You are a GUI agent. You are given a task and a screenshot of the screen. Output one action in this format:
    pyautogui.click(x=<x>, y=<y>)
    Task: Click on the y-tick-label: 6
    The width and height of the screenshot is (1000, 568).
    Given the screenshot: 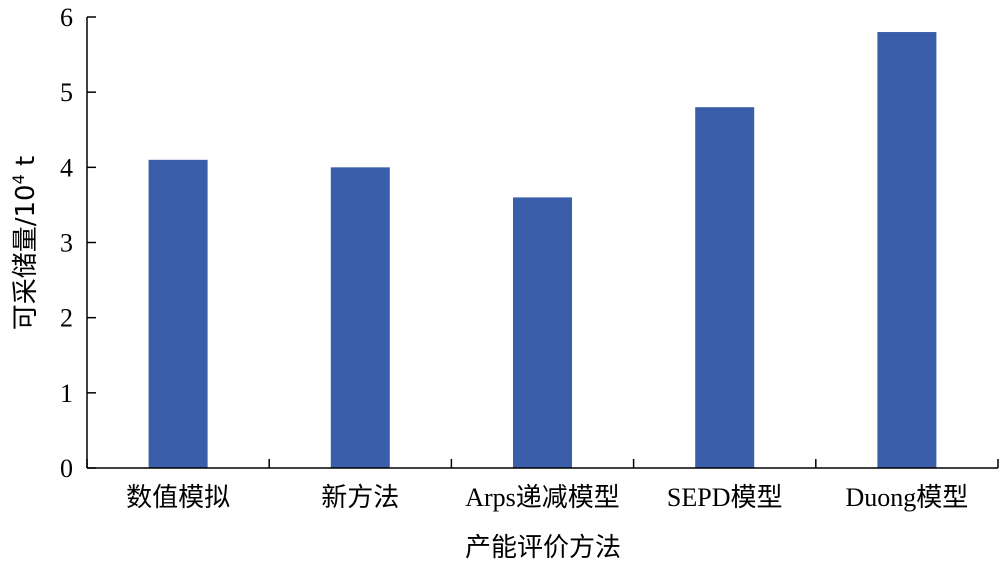 What is the action you would take?
    pyautogui.click(x=66, y=17)
    